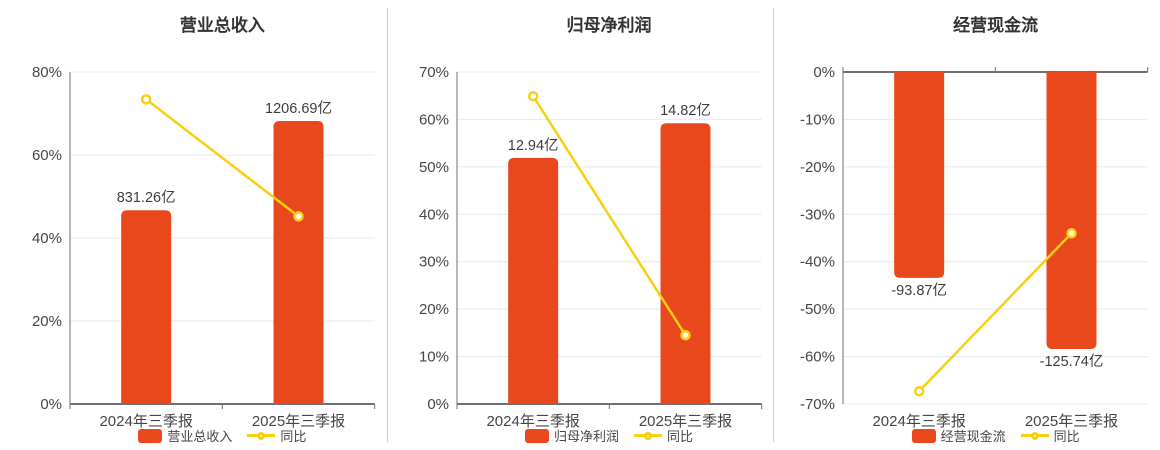 The height and width of the screenshot is (450, 1160). I want to click on legend-label: 归母净利润, so click(586, 436).